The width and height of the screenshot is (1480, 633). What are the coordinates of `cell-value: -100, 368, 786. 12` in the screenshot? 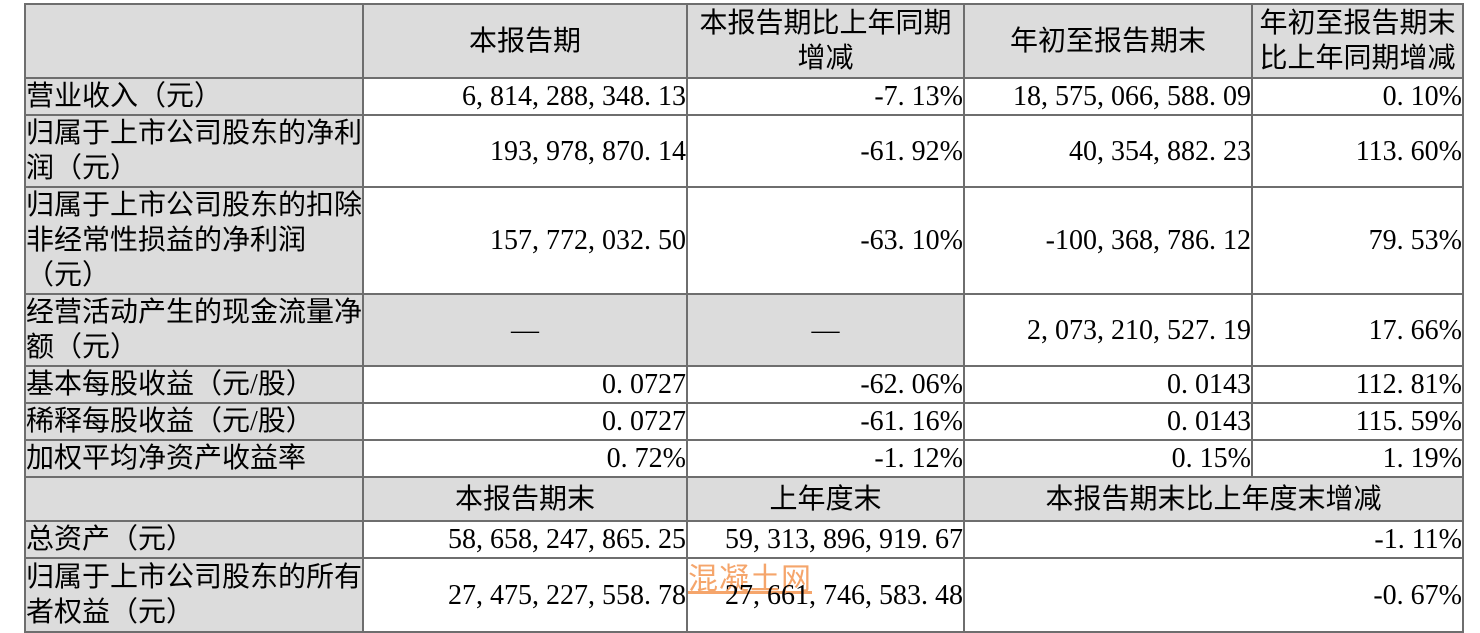 It's located at (1108, 240).